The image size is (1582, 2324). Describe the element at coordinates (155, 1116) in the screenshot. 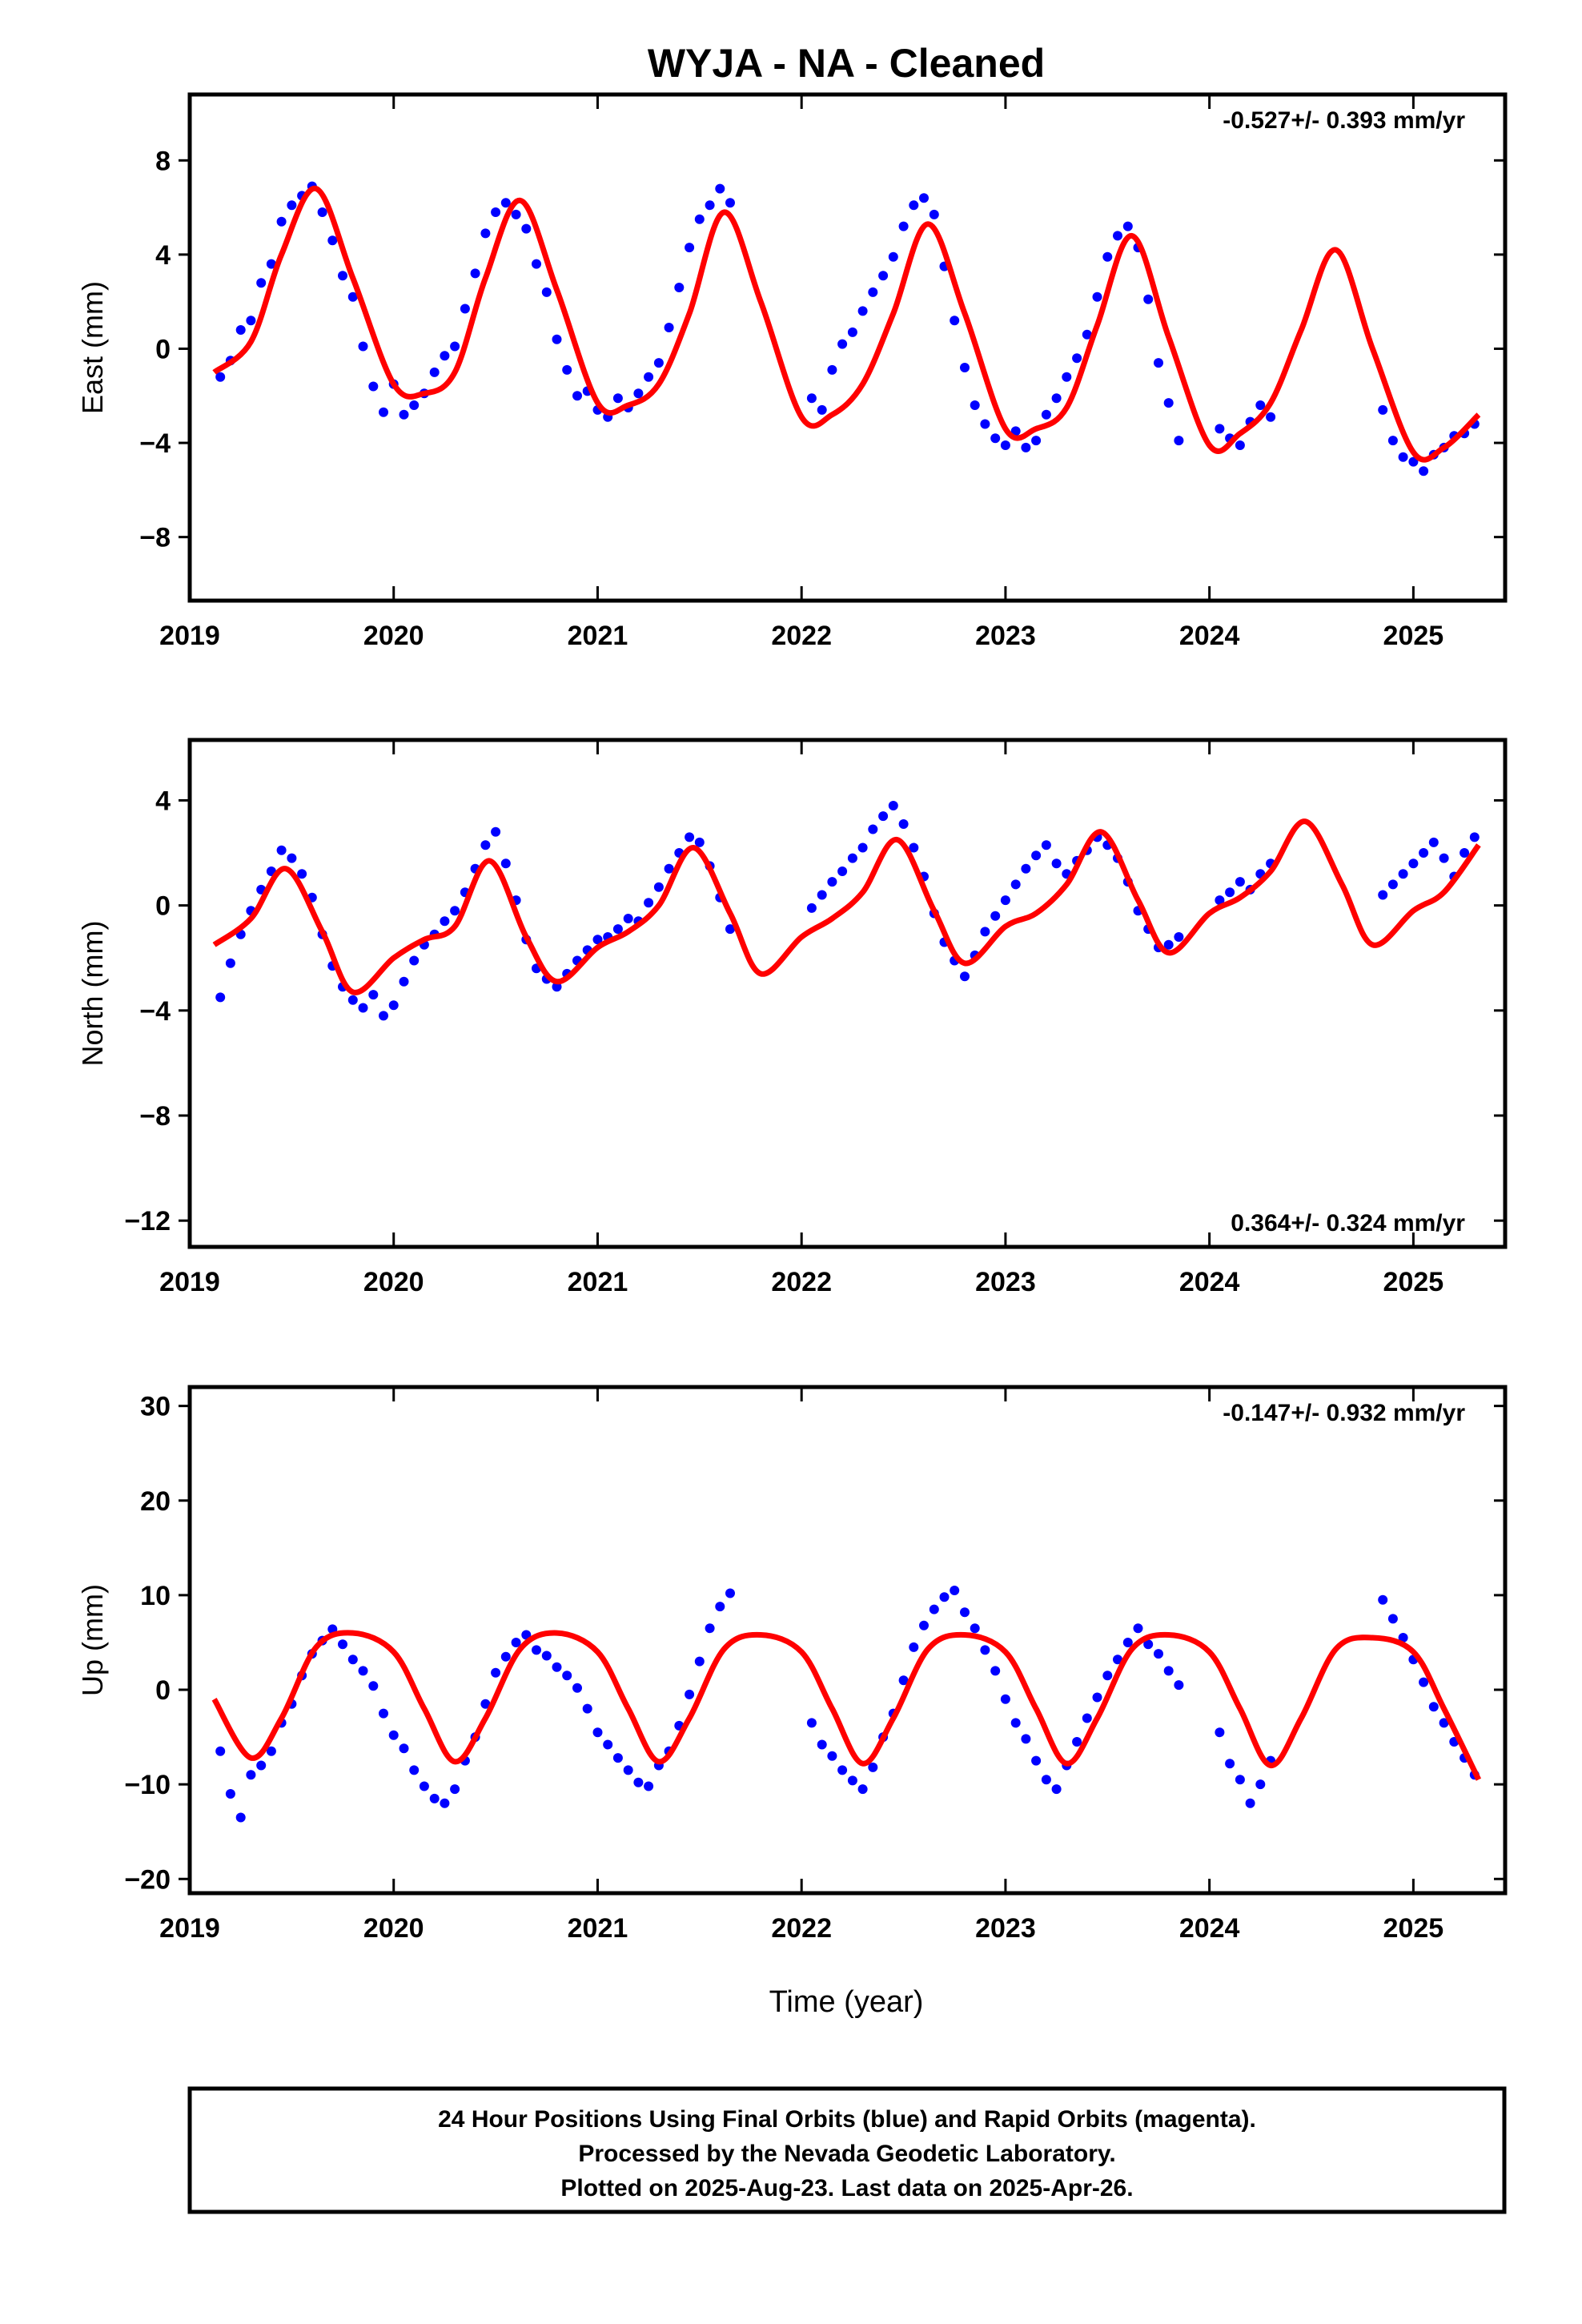

I see `y-tick-label: −8` at that location.